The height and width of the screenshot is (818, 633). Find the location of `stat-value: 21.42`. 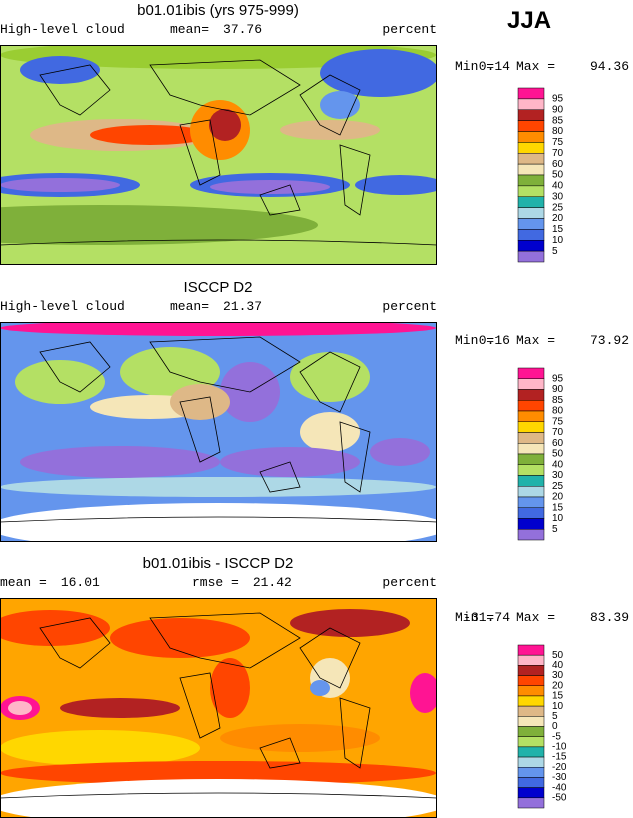

stat-value: 21.42 is located at coordinates (272, 582).